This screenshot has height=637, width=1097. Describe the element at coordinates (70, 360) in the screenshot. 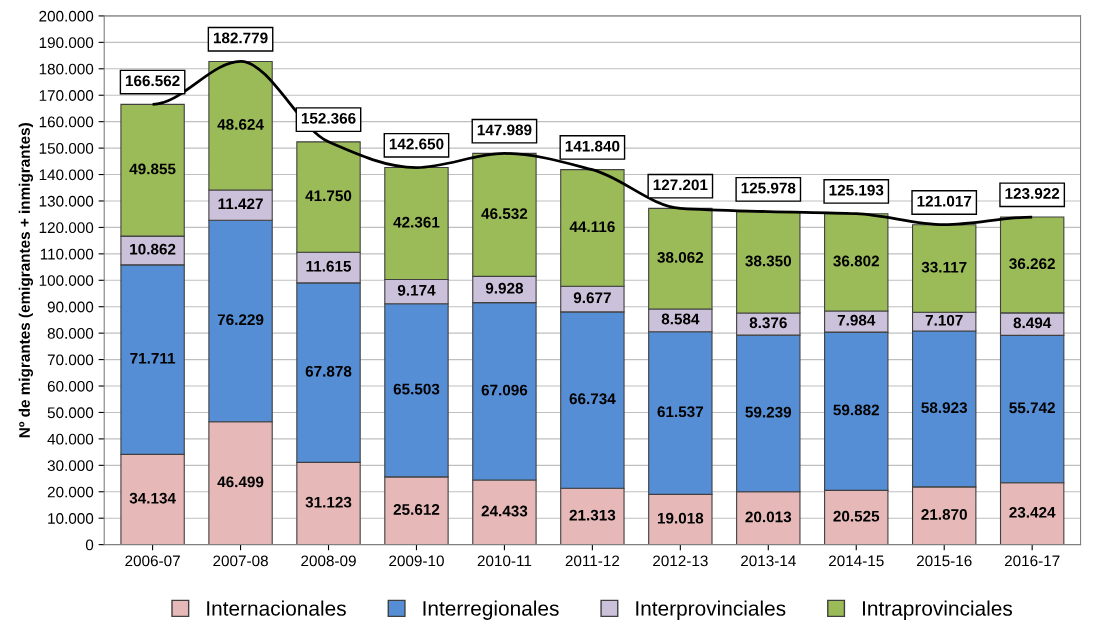

I see `y-tick-label: 70.000` at that location.